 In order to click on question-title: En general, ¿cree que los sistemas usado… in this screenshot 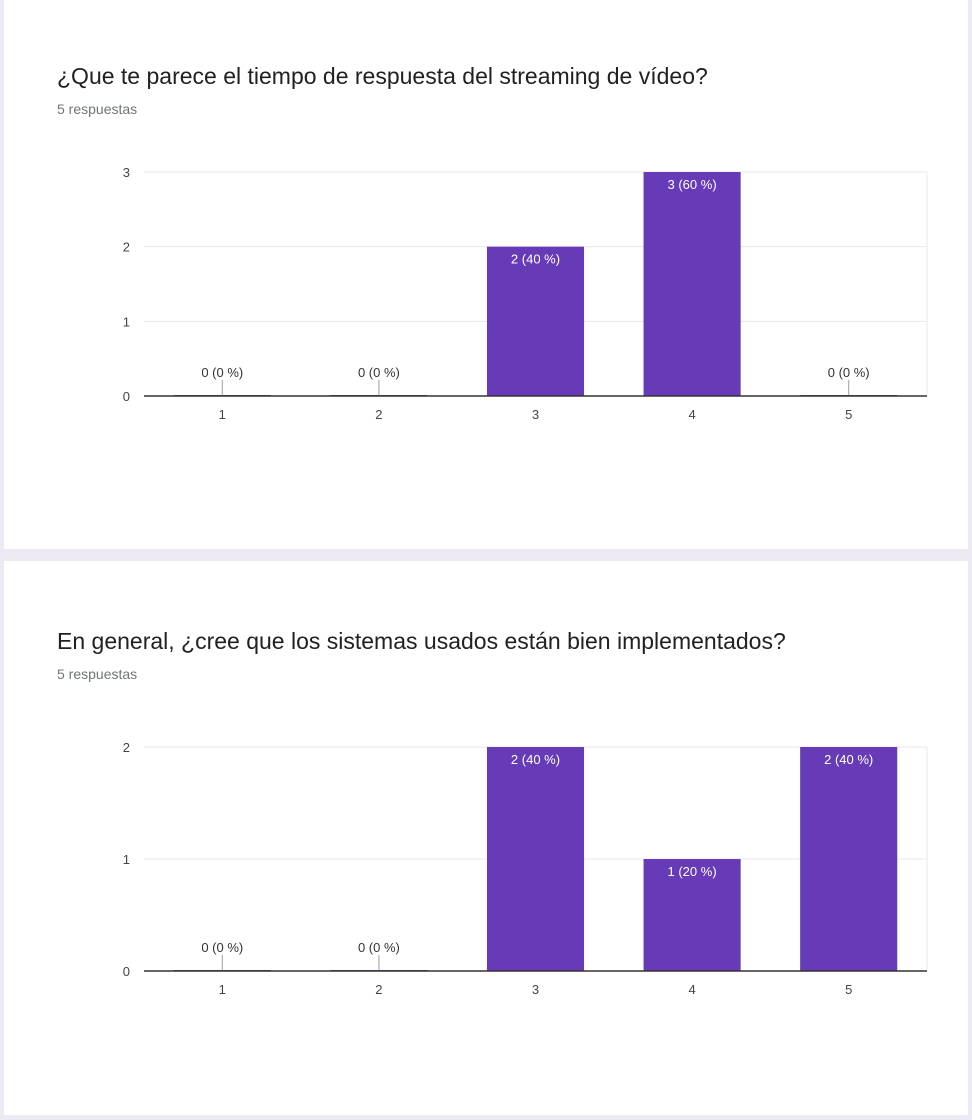, I will do `click(421, 641)`.